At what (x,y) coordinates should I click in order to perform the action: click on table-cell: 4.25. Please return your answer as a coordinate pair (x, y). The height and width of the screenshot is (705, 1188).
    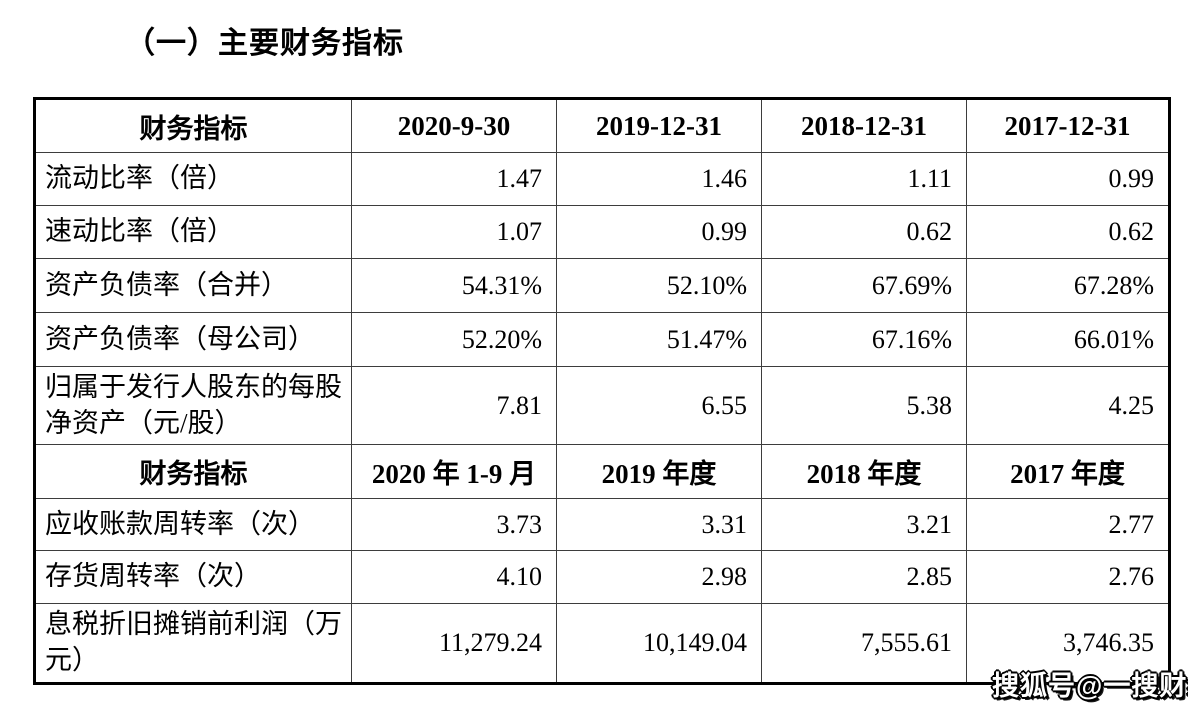
    Looking at the image, I should click on (1068, 405).